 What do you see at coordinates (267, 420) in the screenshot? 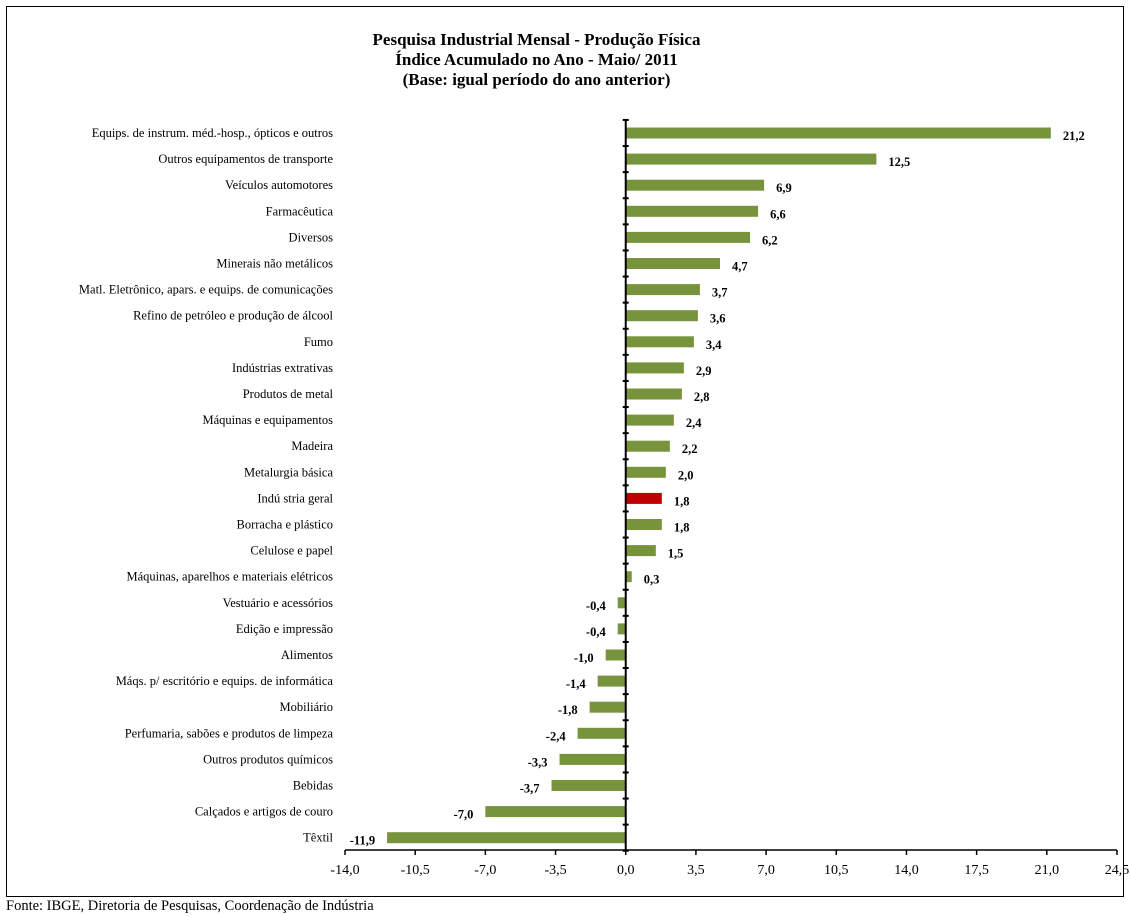
I see `category-label: Máquinas e equipamentos` at bounding box center [267, 420].